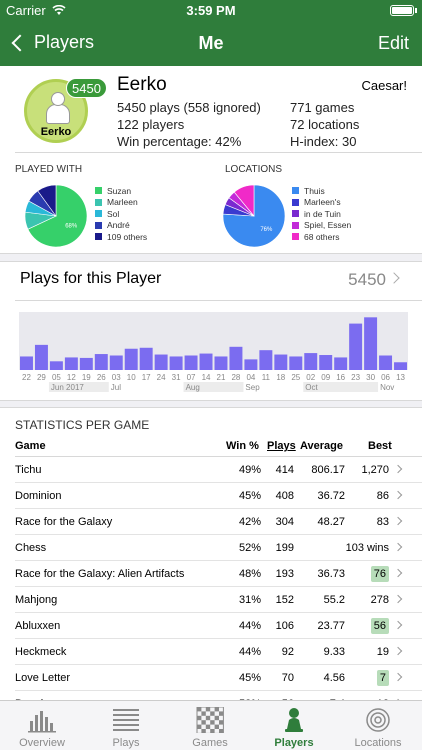 This screenshot has height=750, width=422. Describe the element at coordinates (210, 720) in the screenshot. I see `chessboard-icon` at that location.